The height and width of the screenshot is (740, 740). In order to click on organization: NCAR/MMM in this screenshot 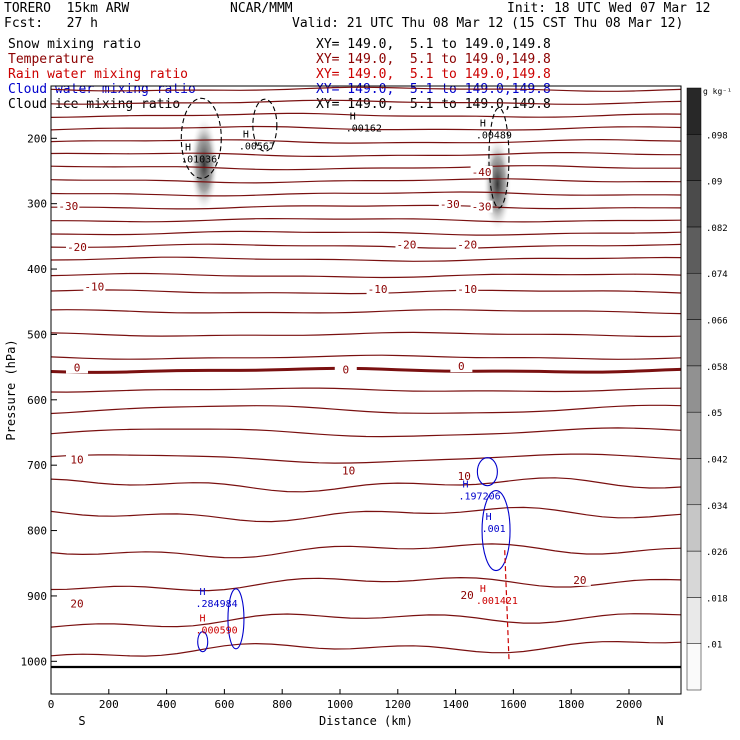, I will do `click(261, 8)`.